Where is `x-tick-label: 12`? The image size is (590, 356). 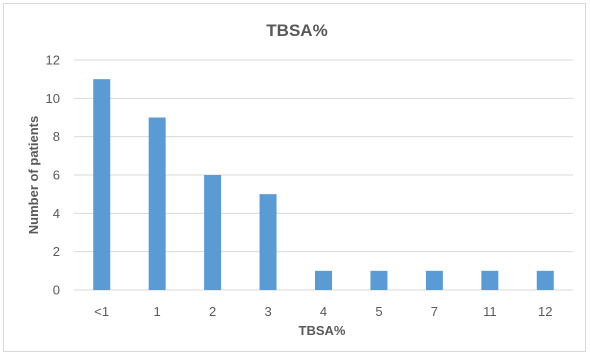 x-tick-label: 12 is located at coordinates (545, 311).